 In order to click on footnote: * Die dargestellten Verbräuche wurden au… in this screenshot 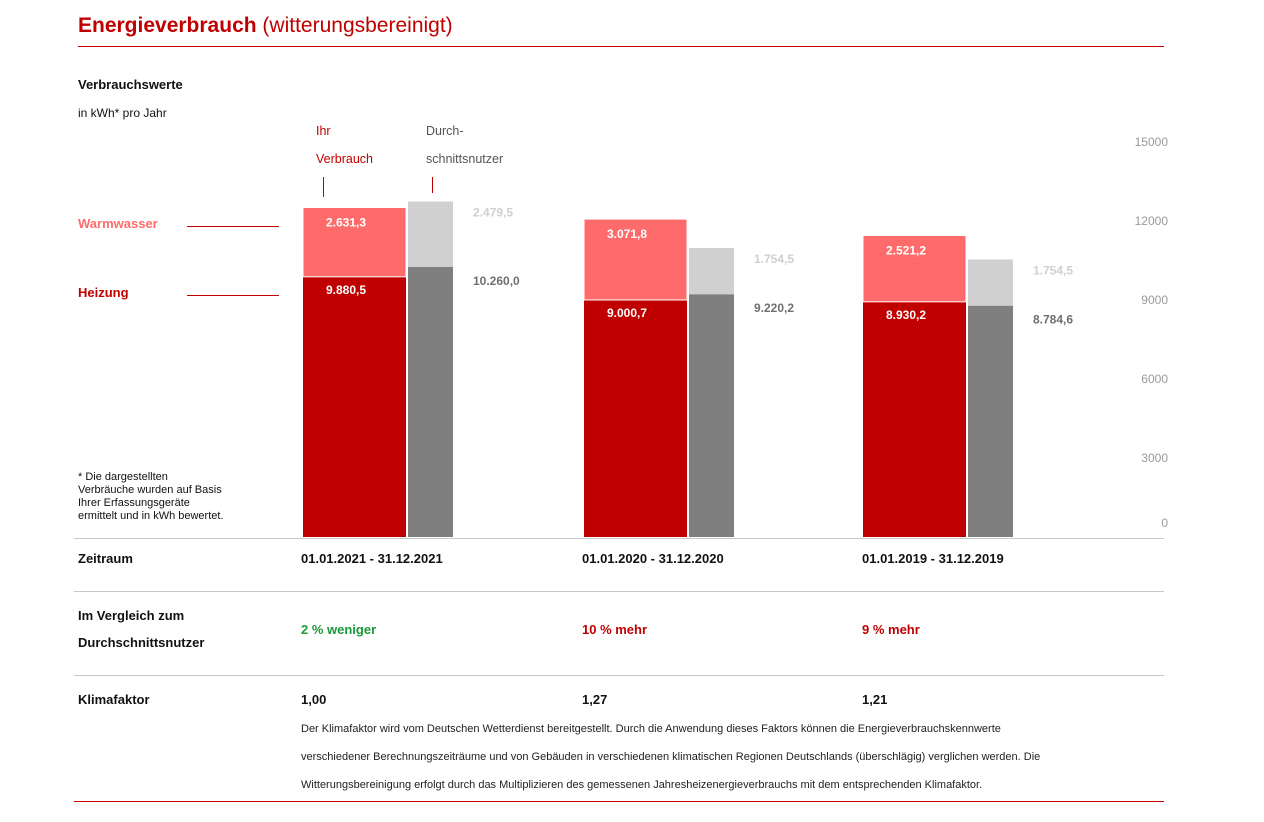, I will do `click(151, 497)`.